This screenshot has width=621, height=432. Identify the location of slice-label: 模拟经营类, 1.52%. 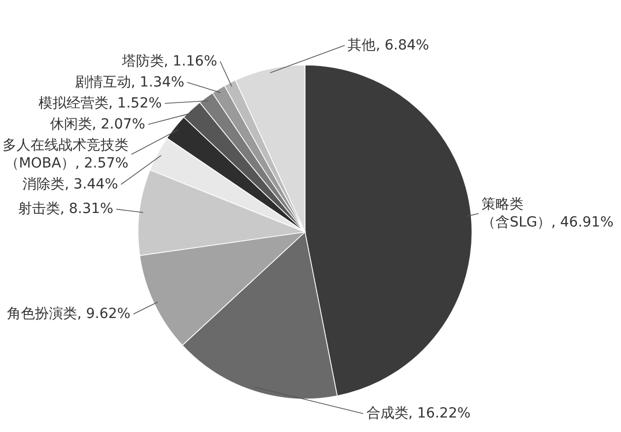
(100, 103).